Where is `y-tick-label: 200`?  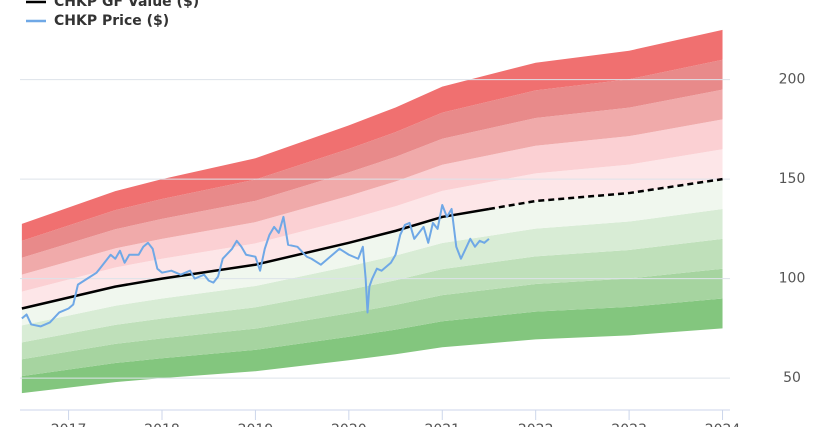
y-tick-label: 200 is located at coordinates (792, 80).